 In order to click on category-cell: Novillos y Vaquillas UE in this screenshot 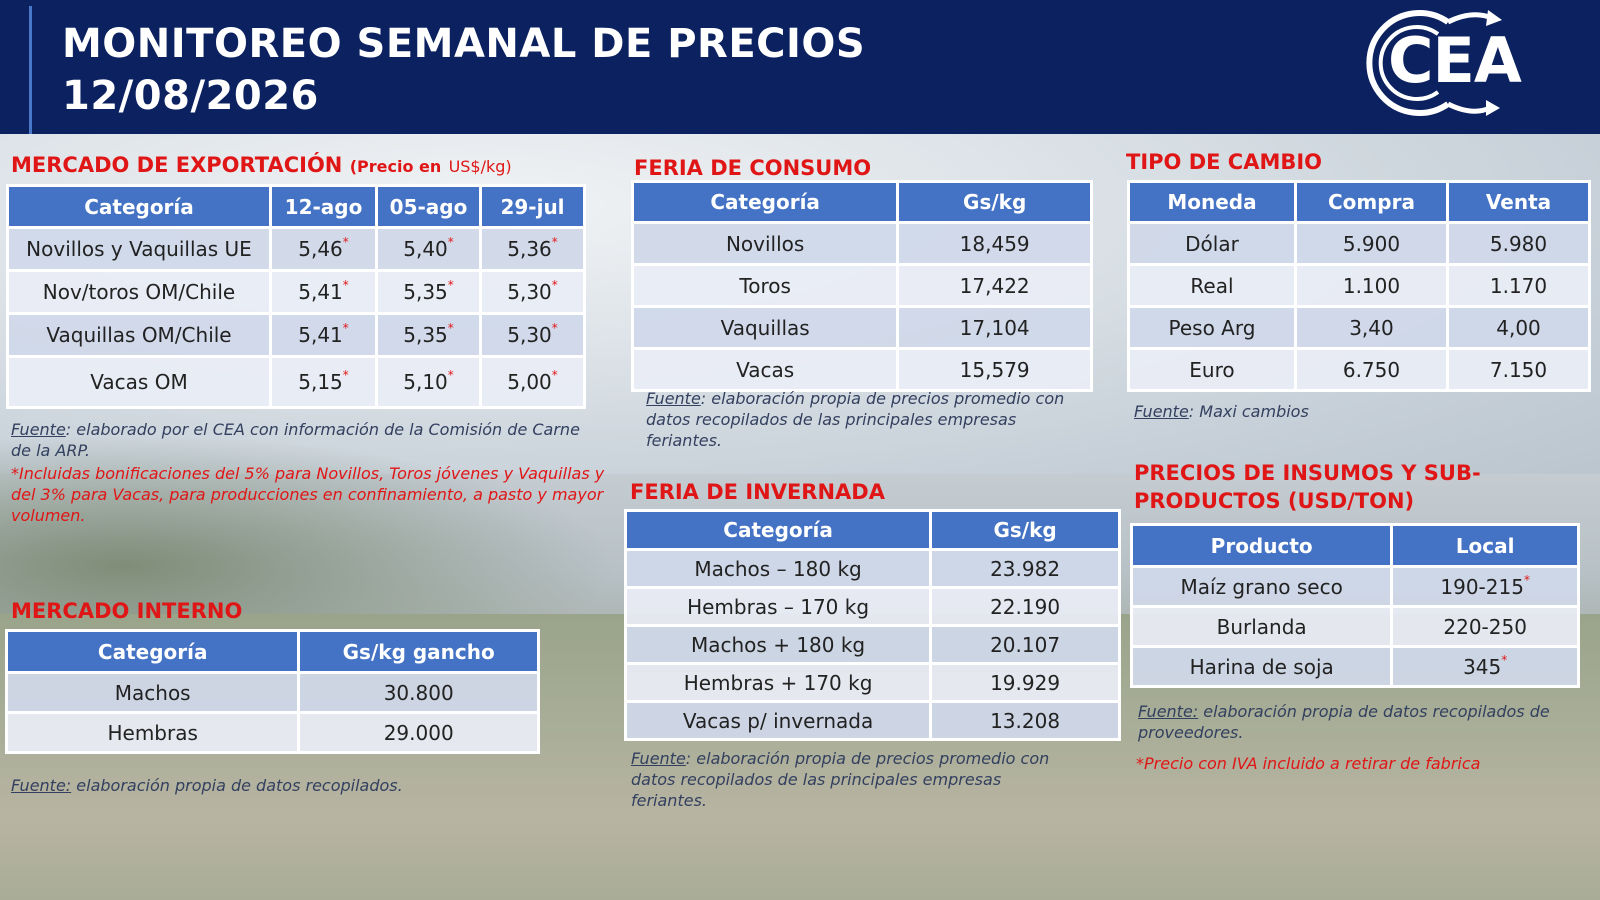, I will do `click(139, 249)`.